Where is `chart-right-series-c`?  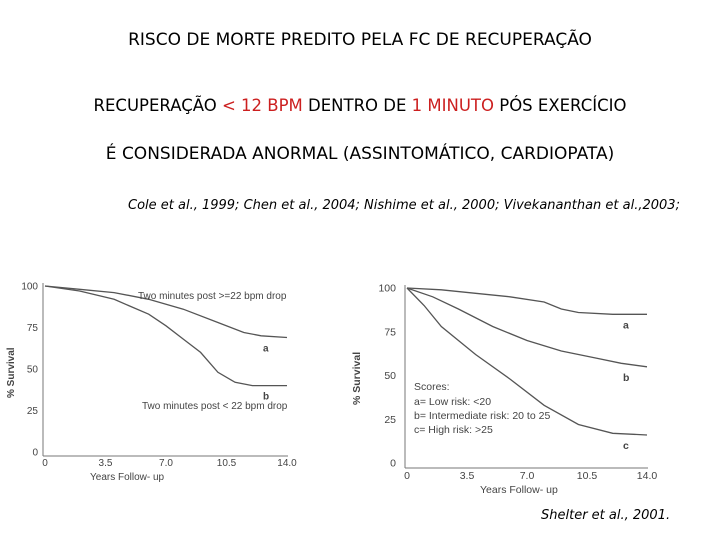 chart-right-series-c is located at coordinates (527, 361).